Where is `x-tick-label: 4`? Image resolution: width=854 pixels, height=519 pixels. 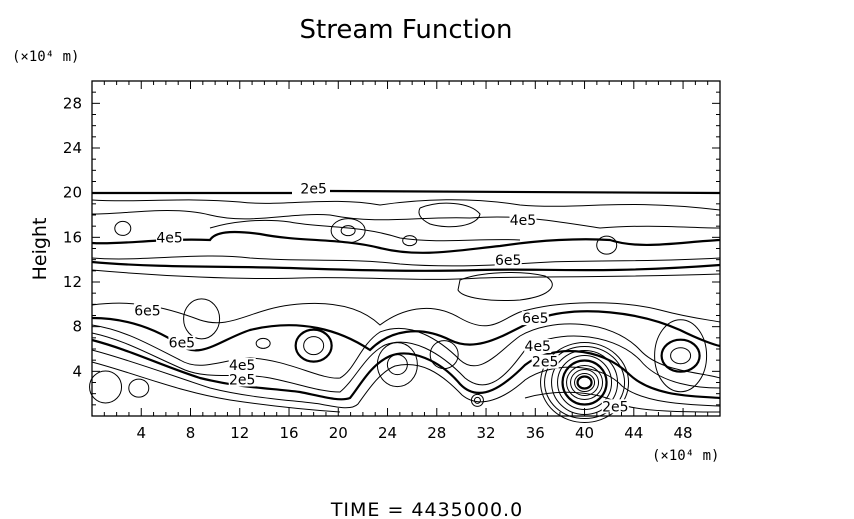 x-tick-label: 4 is located at coordinates (141, 433).